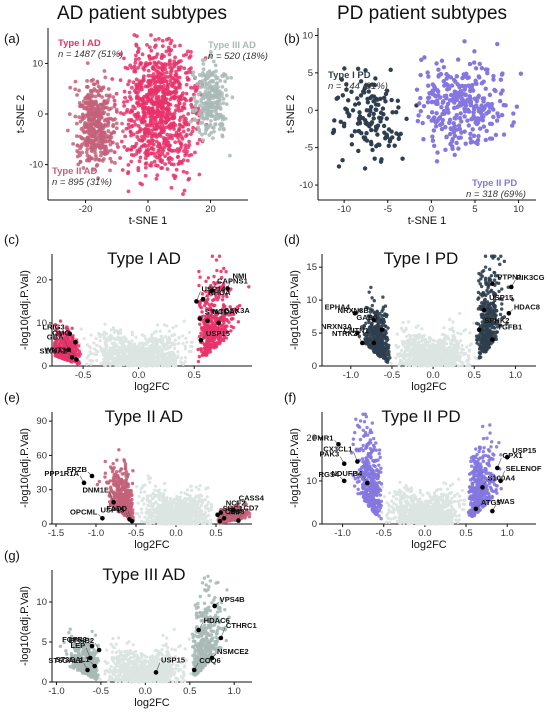 The width and height of the screenshot is (550, 715). I want to click on y-tick-label: 0, so click(44, 366).